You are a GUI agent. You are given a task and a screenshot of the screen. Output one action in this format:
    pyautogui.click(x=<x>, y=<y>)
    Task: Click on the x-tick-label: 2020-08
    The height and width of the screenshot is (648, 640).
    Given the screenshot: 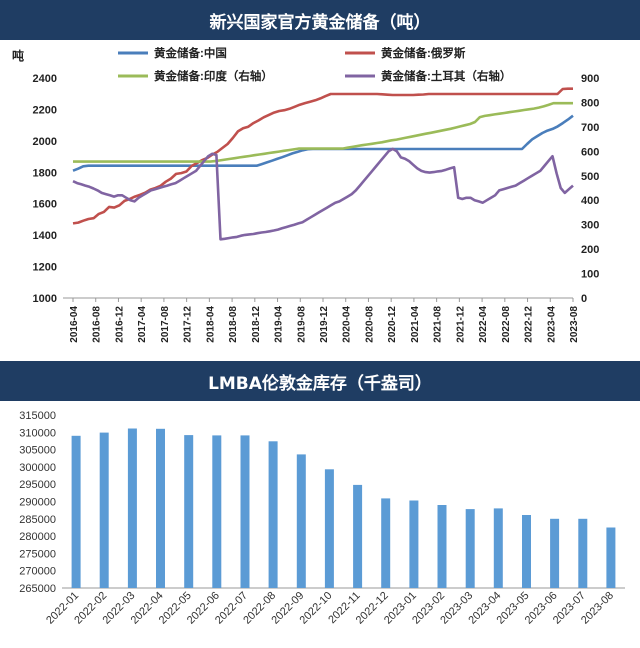 What is the action you would take?
    pyautogui.click(x=369, y=324)
    